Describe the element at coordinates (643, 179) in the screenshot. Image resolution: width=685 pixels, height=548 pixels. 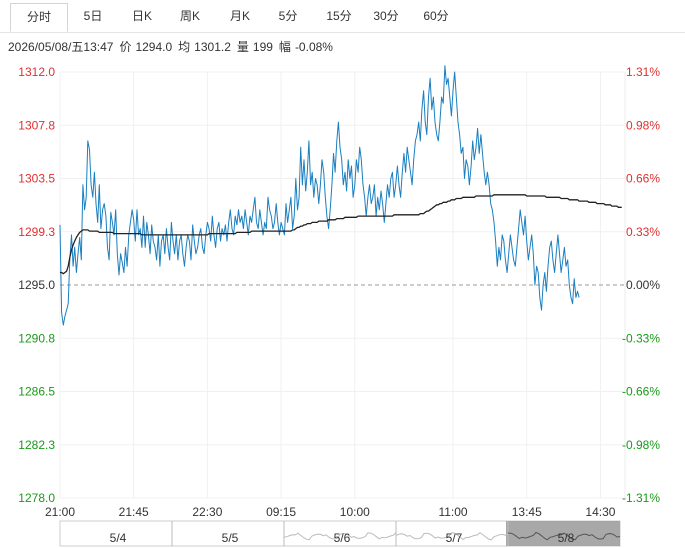
I see `y-tick-label-right: 0.66%` at that location.